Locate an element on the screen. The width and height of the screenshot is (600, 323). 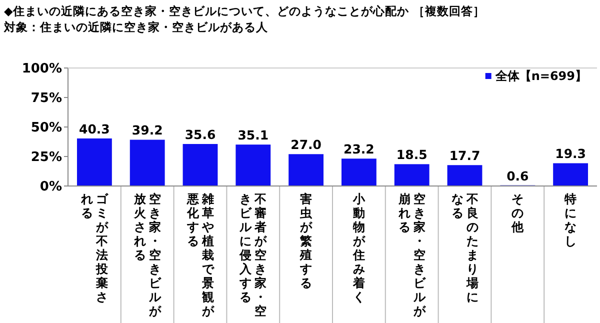
data-label: 39.2 is located at coordinates (147, 130).